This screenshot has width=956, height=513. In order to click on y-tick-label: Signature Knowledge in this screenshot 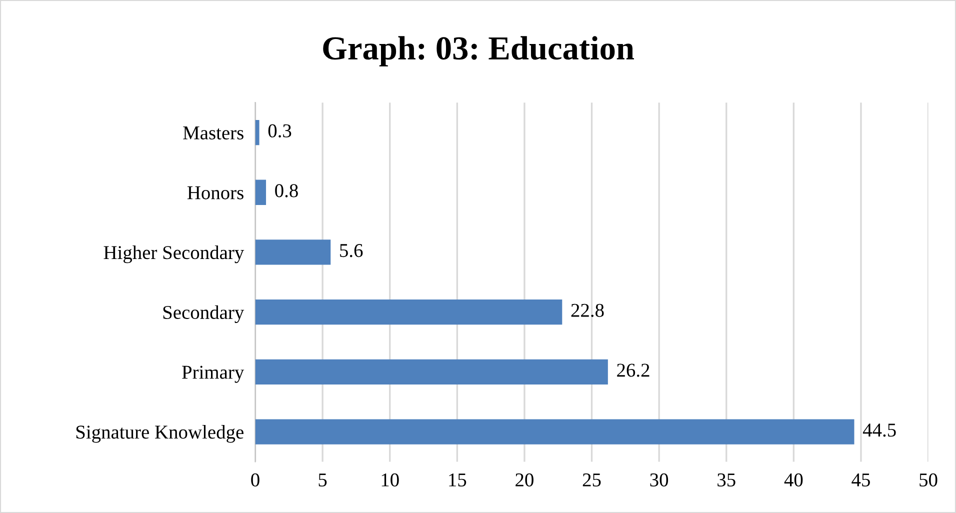, I will do `click(160, 434)`.